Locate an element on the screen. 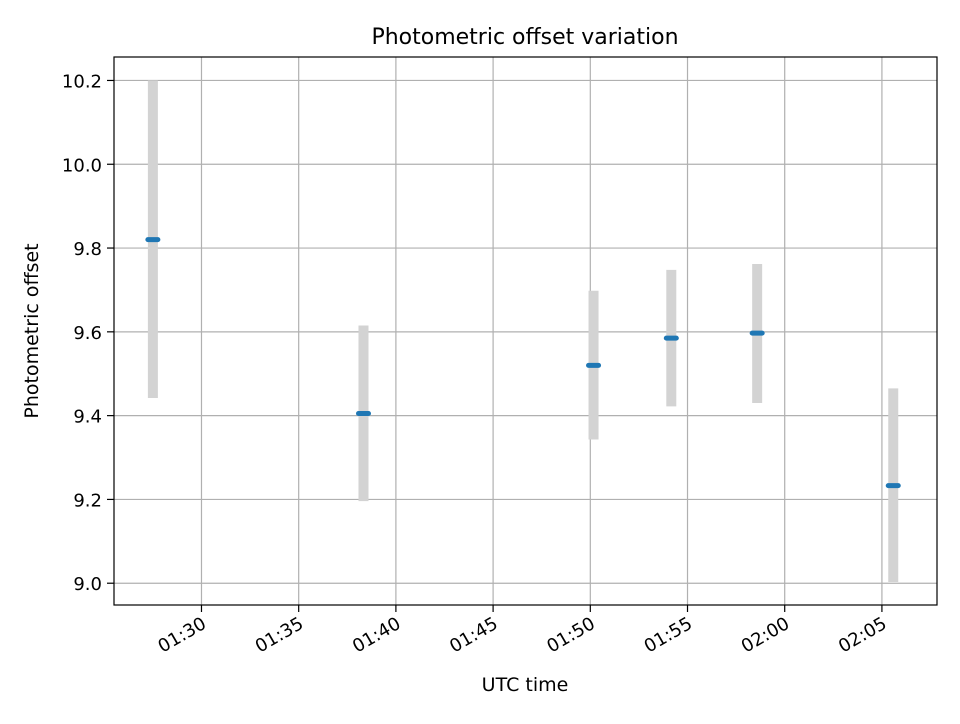 The height and width of the screenshot is (724, 960). y-tick-label: 9.2 is located at coordinates (87, 500).